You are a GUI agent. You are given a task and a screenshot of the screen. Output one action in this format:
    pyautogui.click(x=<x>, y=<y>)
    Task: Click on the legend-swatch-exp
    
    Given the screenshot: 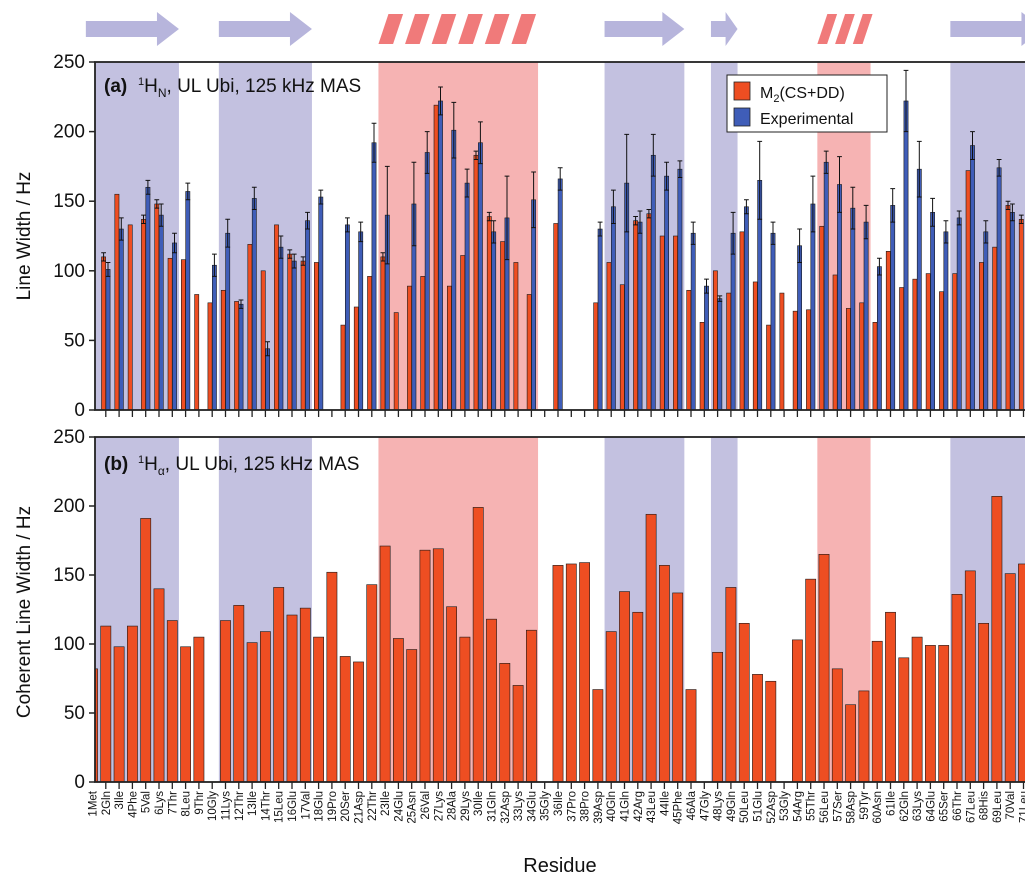 What is the action you would take?
    pyautogui.click(x=742, y=117)
    